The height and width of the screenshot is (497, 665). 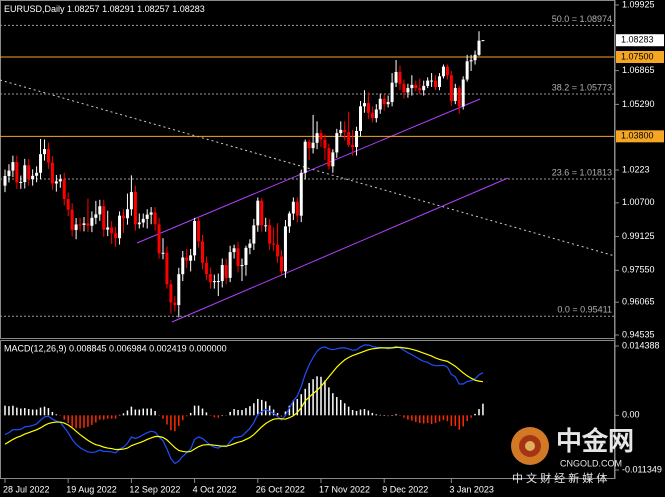 What do you see at coordinates (640, 40) in the screenshot?
I see `price-box` at bounding box center [640, 40].